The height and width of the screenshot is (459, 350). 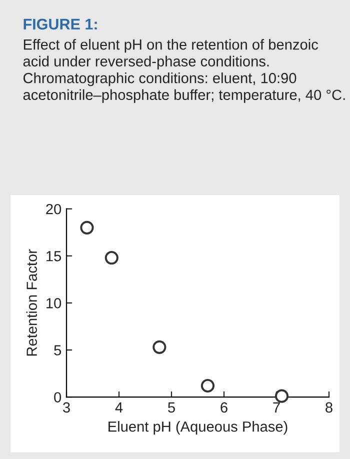 I want to click on chart-title: FIGURE 1:, so click(x=60, y=24).